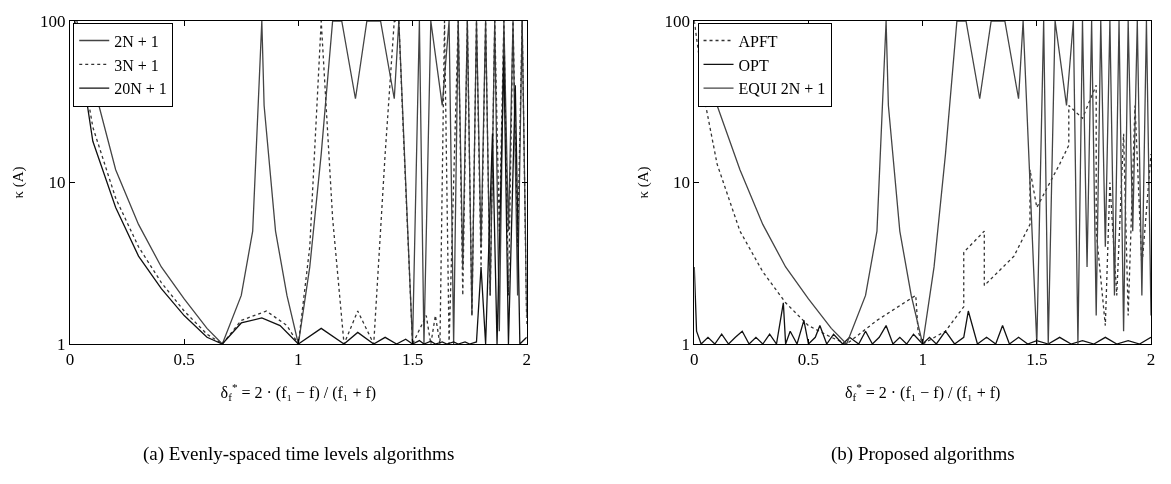 The image size is (1171, 484). Describe the element at coordinates (782, 89) in the screenshot. I see `legend-label: EQUI 2N + 1` at that location.